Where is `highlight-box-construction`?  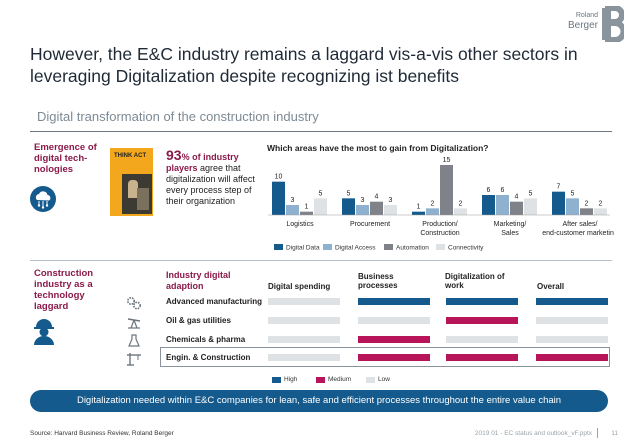
highlight-box-construction is located at coordinates (385, 357).